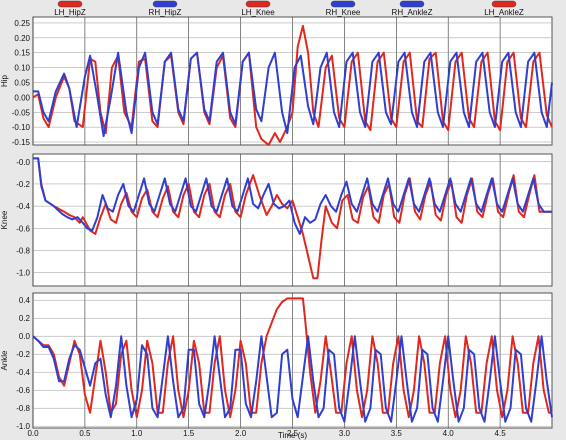  I want to click on y-tick-label: 0.4, so click(25, 300).